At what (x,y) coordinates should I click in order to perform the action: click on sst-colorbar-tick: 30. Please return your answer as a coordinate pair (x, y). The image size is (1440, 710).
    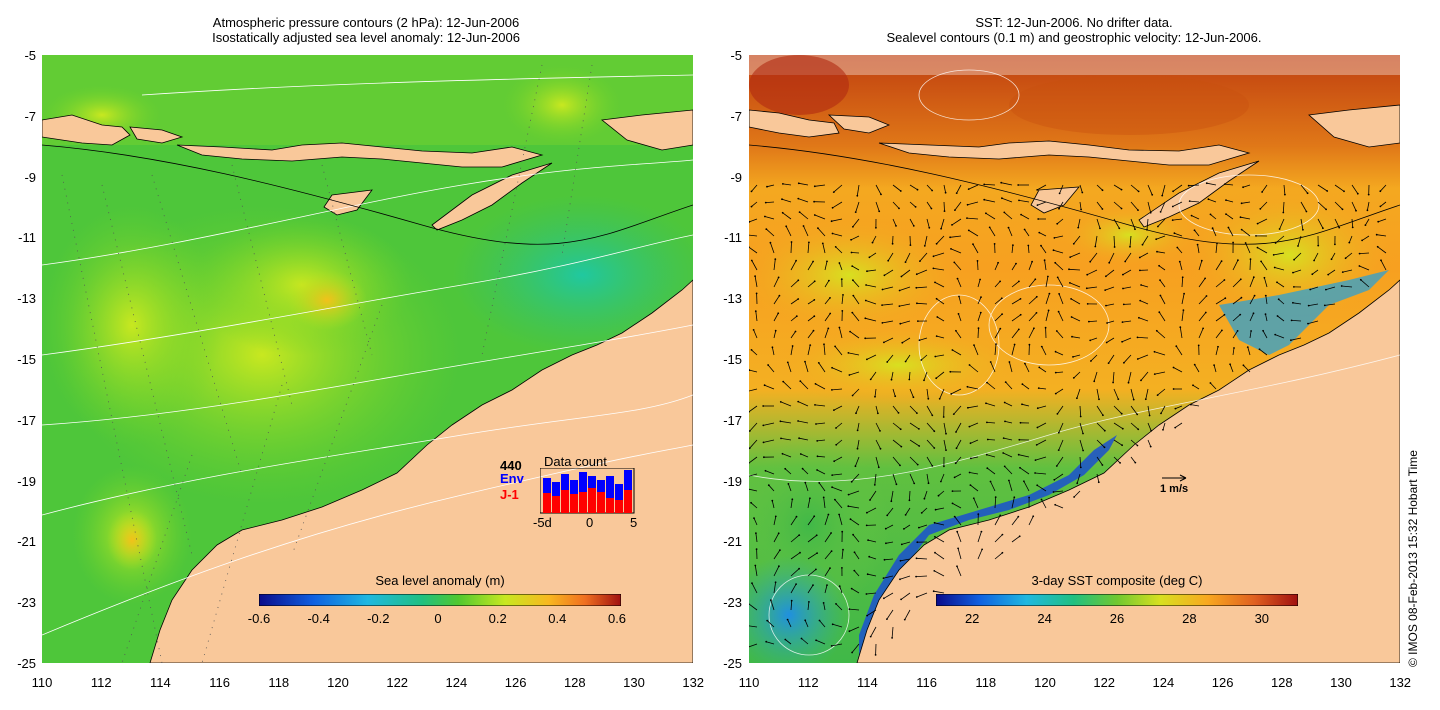
    Looking at the image, I should click on (1262, 618).